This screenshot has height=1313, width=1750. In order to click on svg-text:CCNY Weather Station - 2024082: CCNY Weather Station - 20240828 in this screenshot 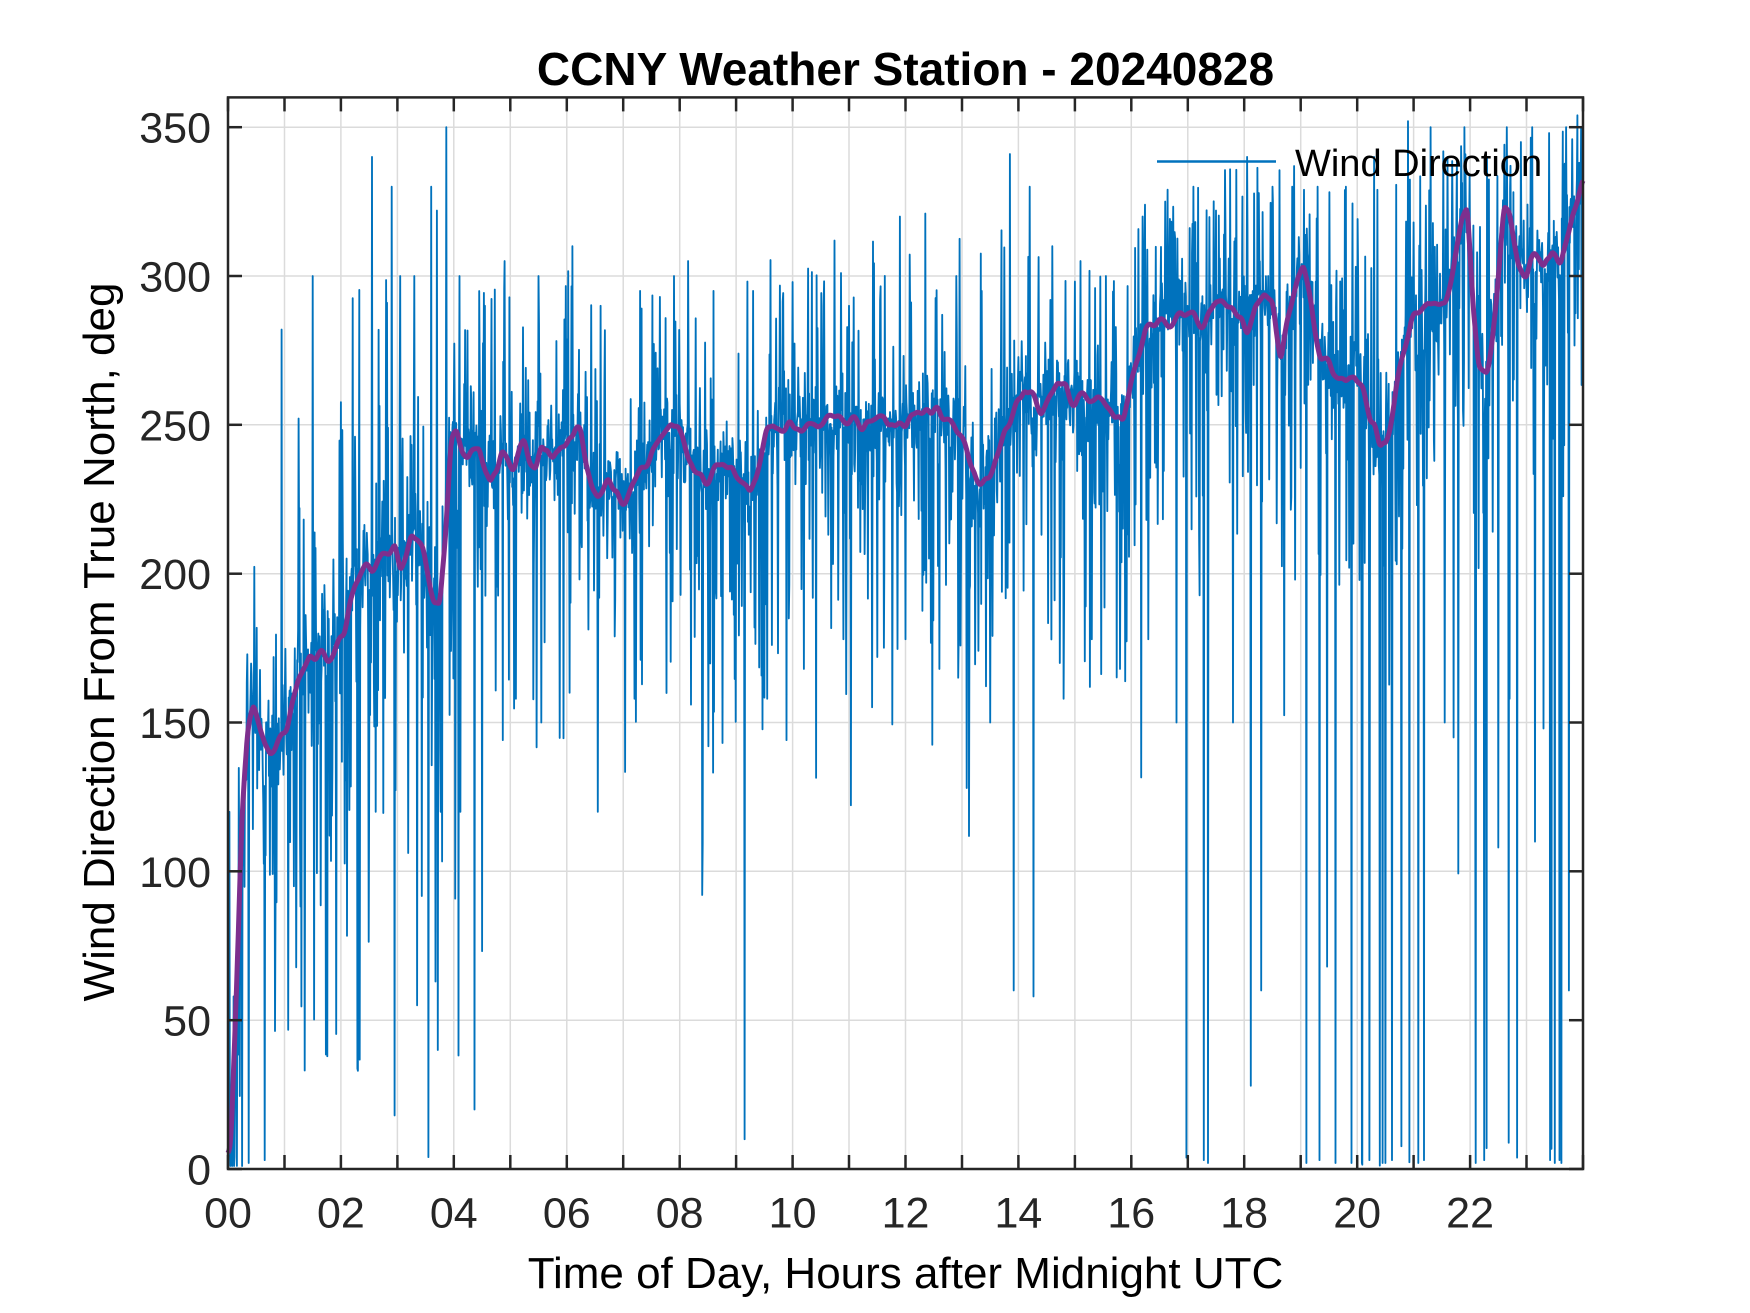, I will do `click(905, 69)`.